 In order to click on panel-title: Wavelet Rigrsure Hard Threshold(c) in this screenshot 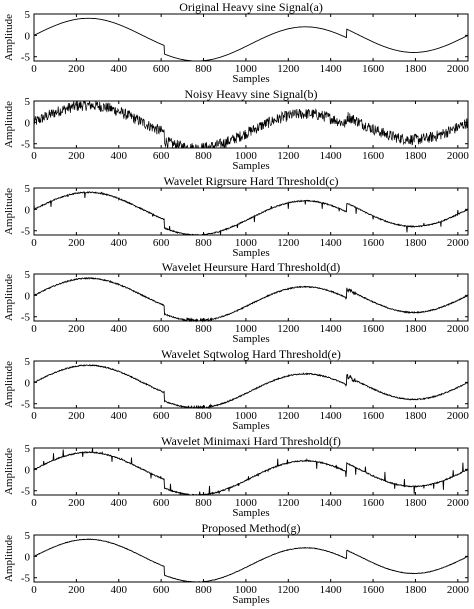, I will do `click(250, 181)`.